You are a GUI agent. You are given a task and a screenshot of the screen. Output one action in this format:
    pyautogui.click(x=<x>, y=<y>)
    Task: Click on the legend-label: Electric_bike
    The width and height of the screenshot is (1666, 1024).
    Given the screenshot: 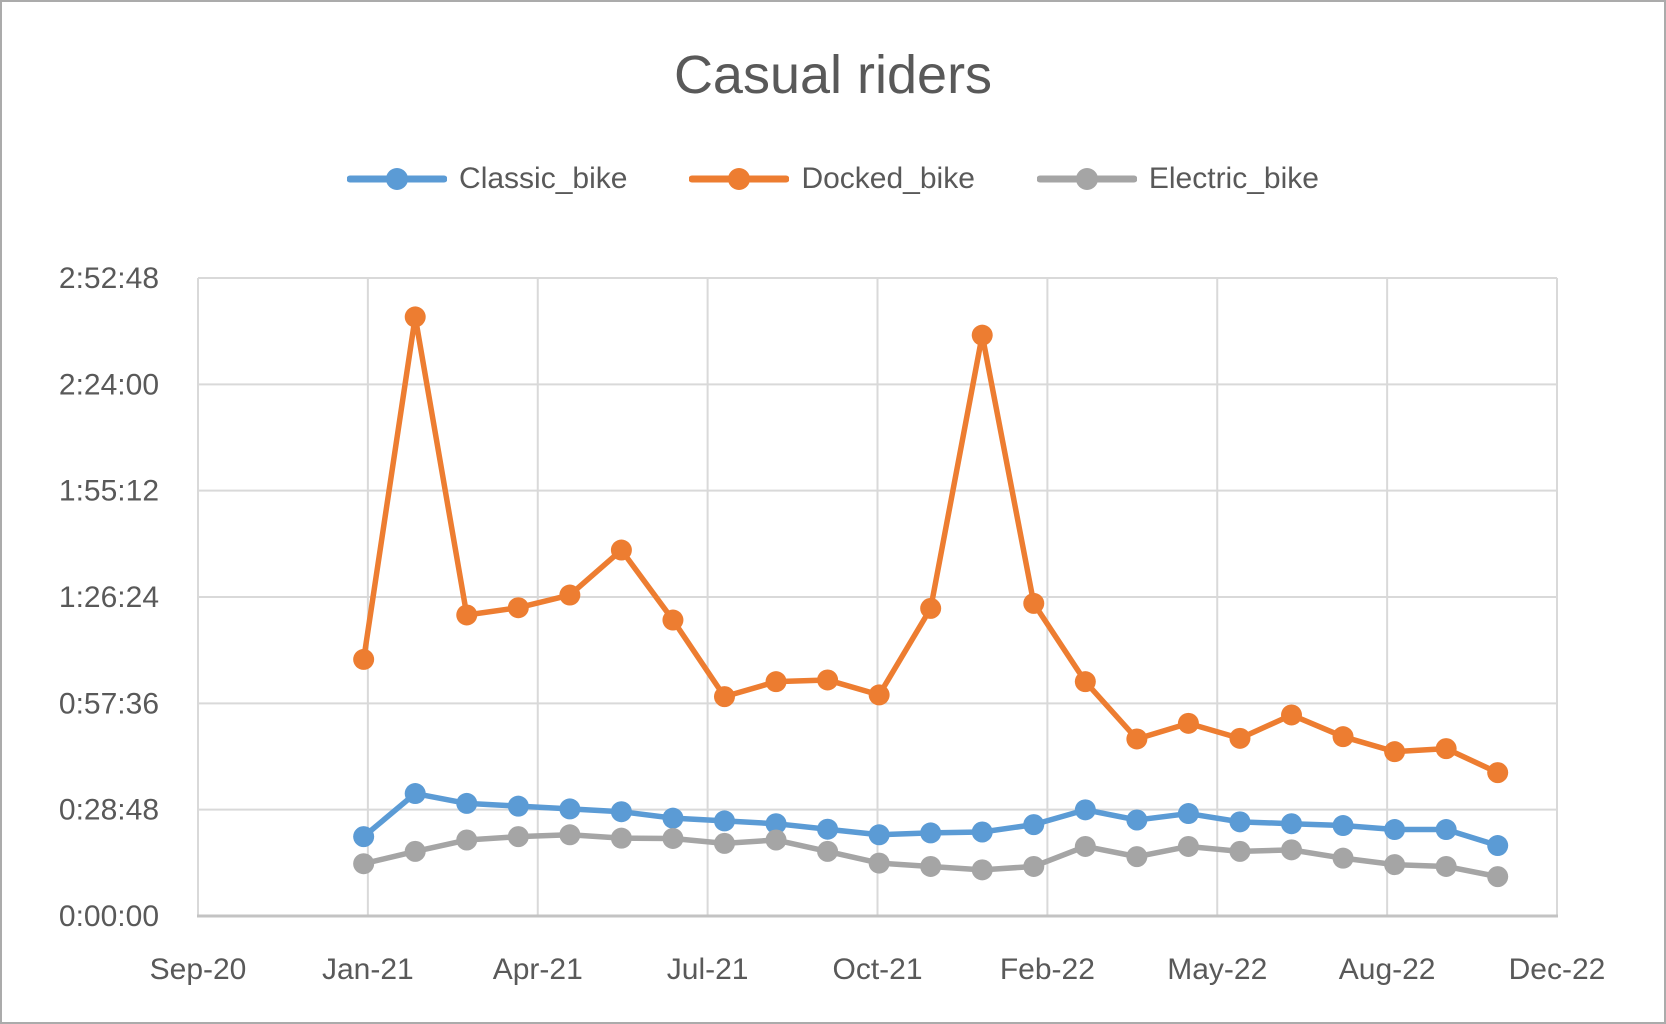 What is the action you would take?
    pyautogui.click(x=1233, y=178)
    